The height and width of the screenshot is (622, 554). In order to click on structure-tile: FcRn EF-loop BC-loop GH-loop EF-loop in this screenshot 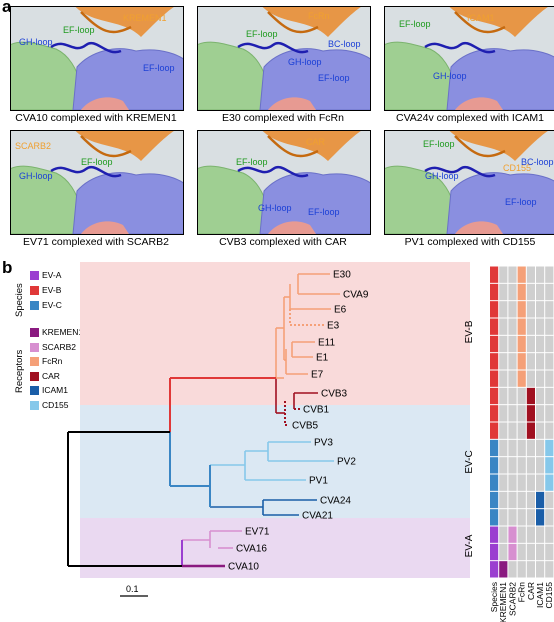, I will do `click(284, 58)`.